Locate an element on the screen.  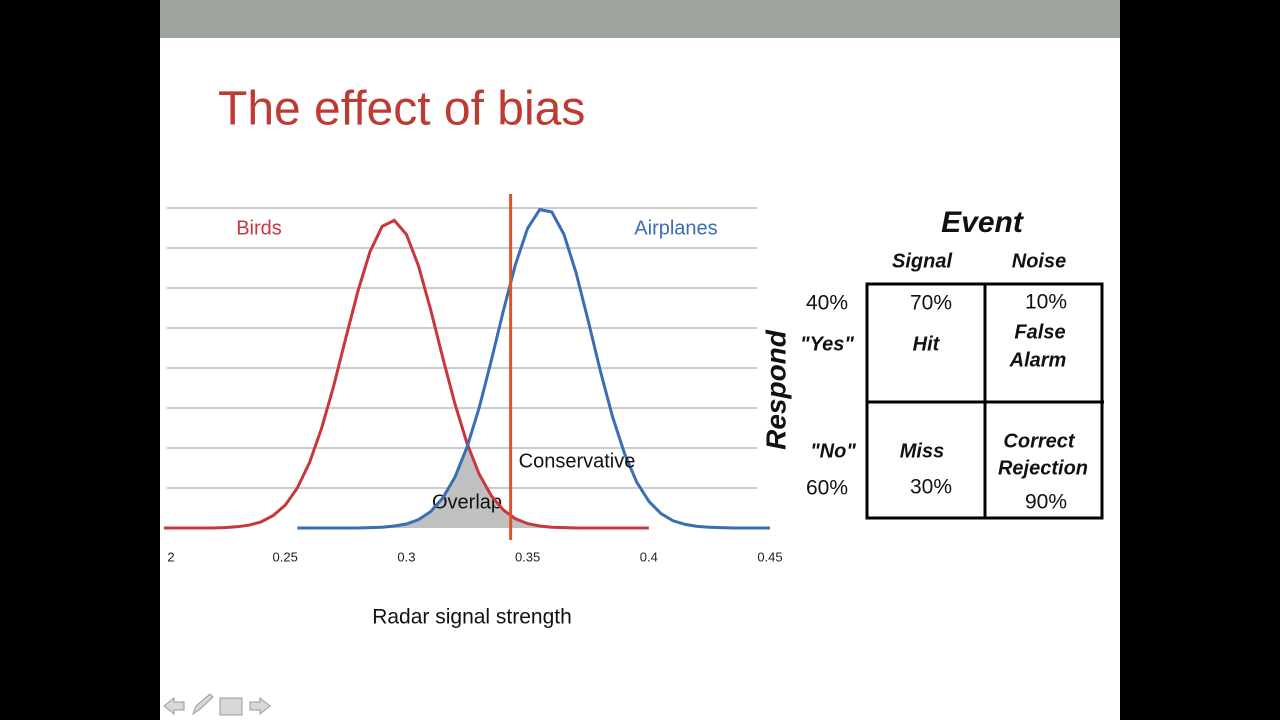
slide-navigation is located at coordinates (217, 704).